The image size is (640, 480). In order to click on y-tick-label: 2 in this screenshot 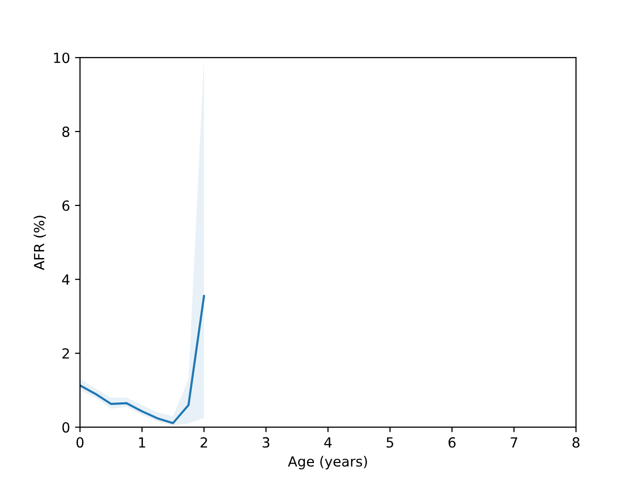, I will do `click(65, 353)`.